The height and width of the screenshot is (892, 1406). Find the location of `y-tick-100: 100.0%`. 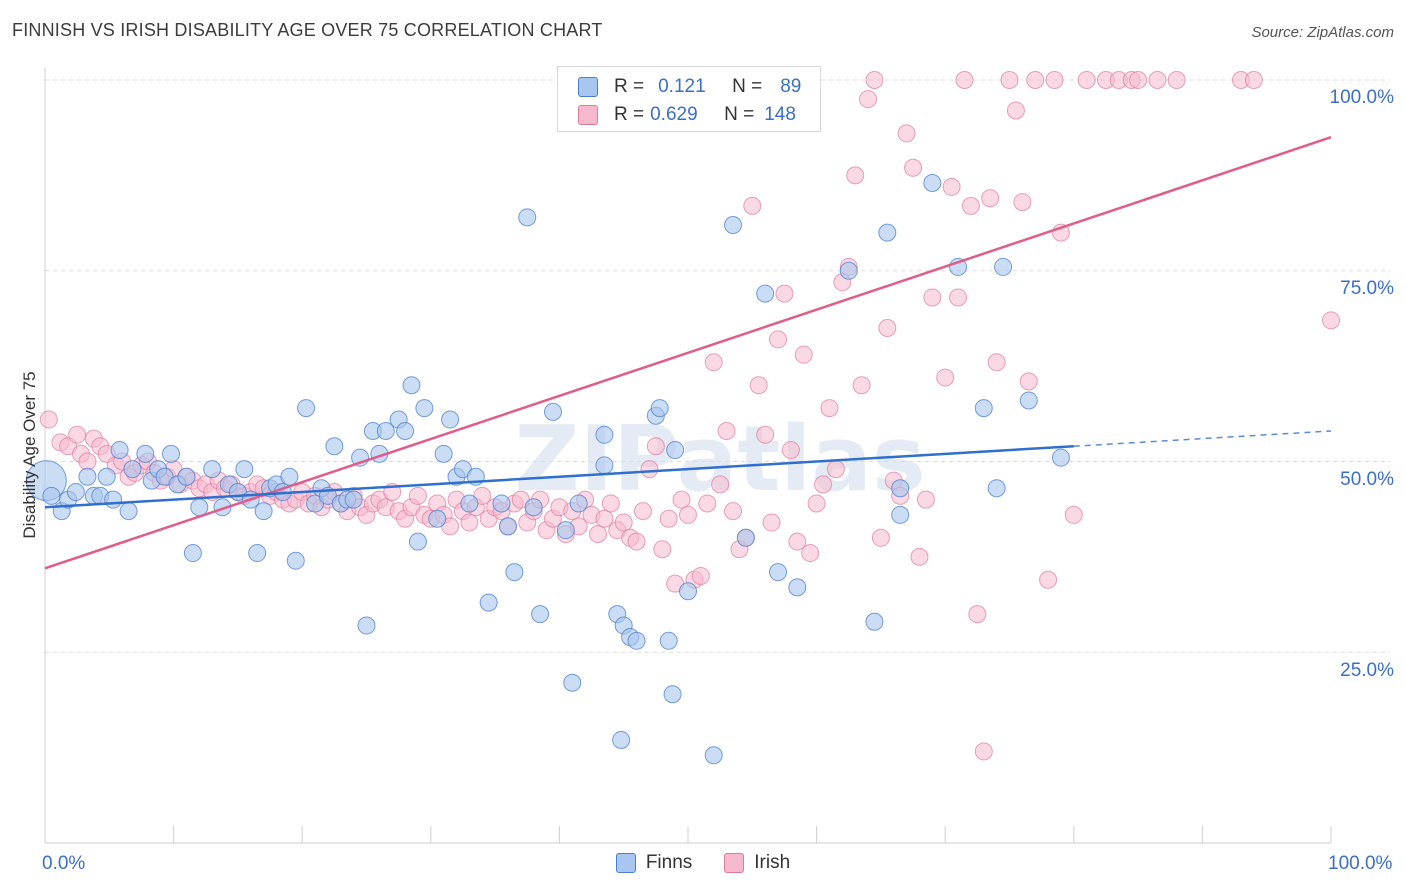

y-tick-100: 100.0% is located at coordinates (1361, 97).